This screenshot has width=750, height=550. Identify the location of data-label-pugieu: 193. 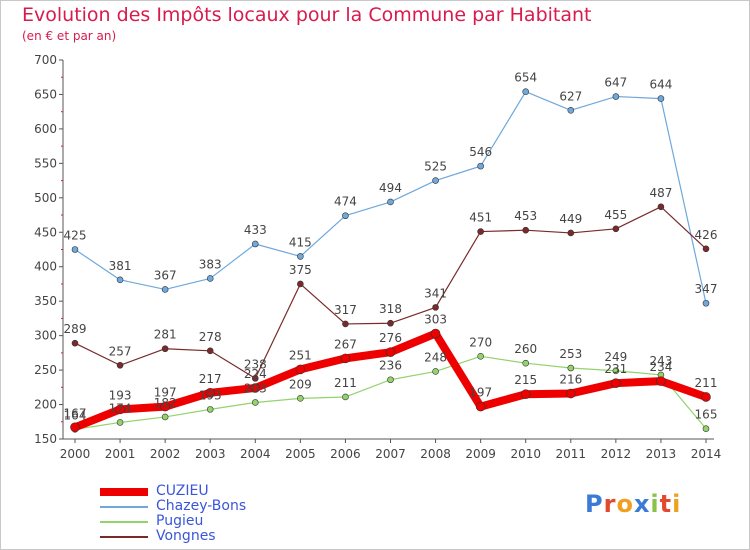
(210, 395).